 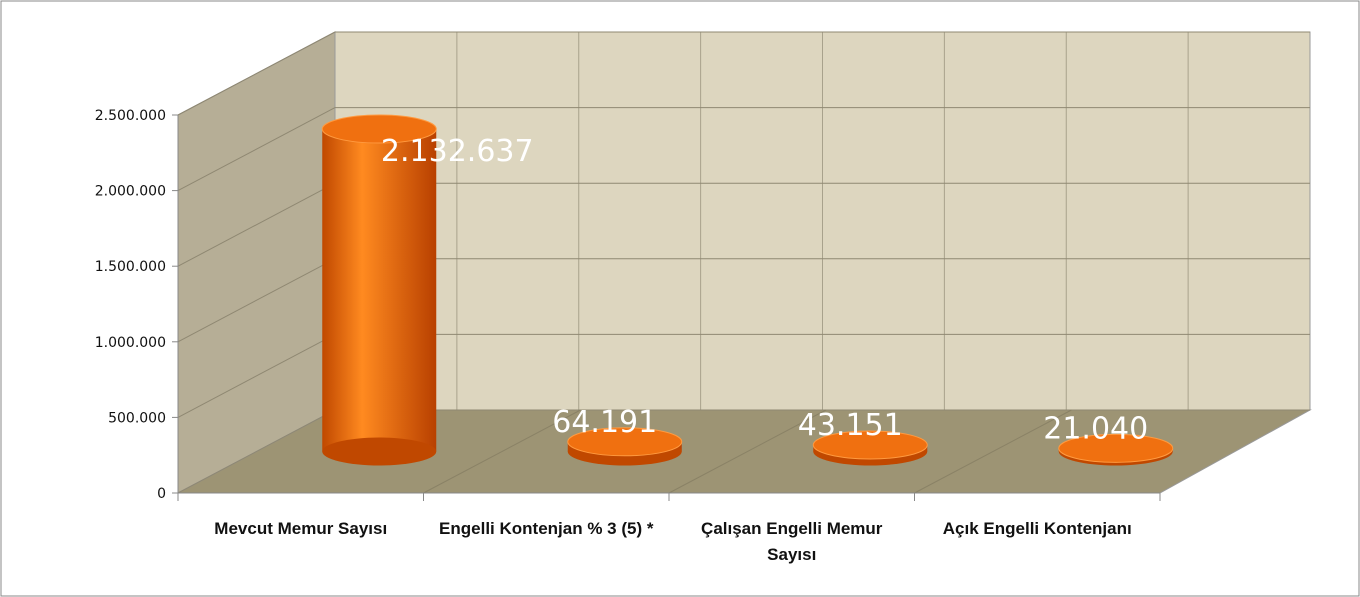 What do you see at coordinates (379, 451) in the screenshot?
I see `bar-base` at bounding box center [379, 451].